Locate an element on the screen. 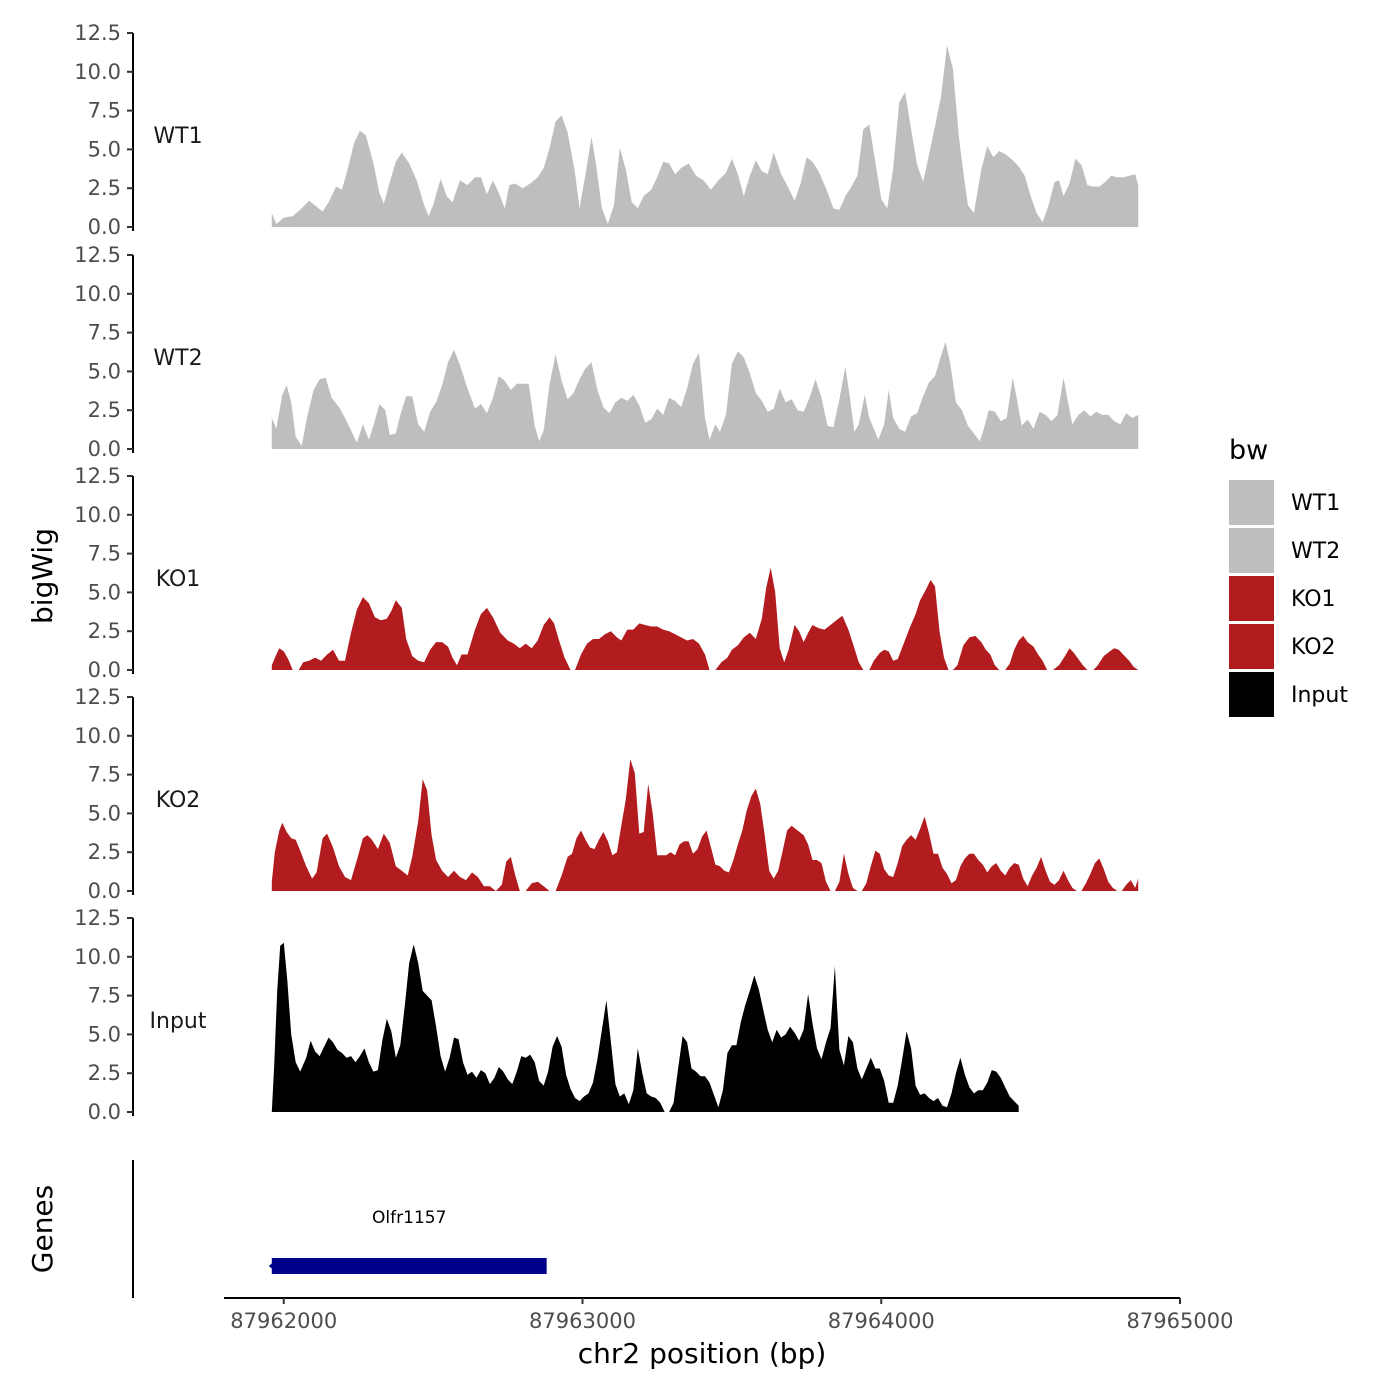 The image size is (1400, 1400). x-tick-label: 87963000 is located at coordinates (582, 1321).